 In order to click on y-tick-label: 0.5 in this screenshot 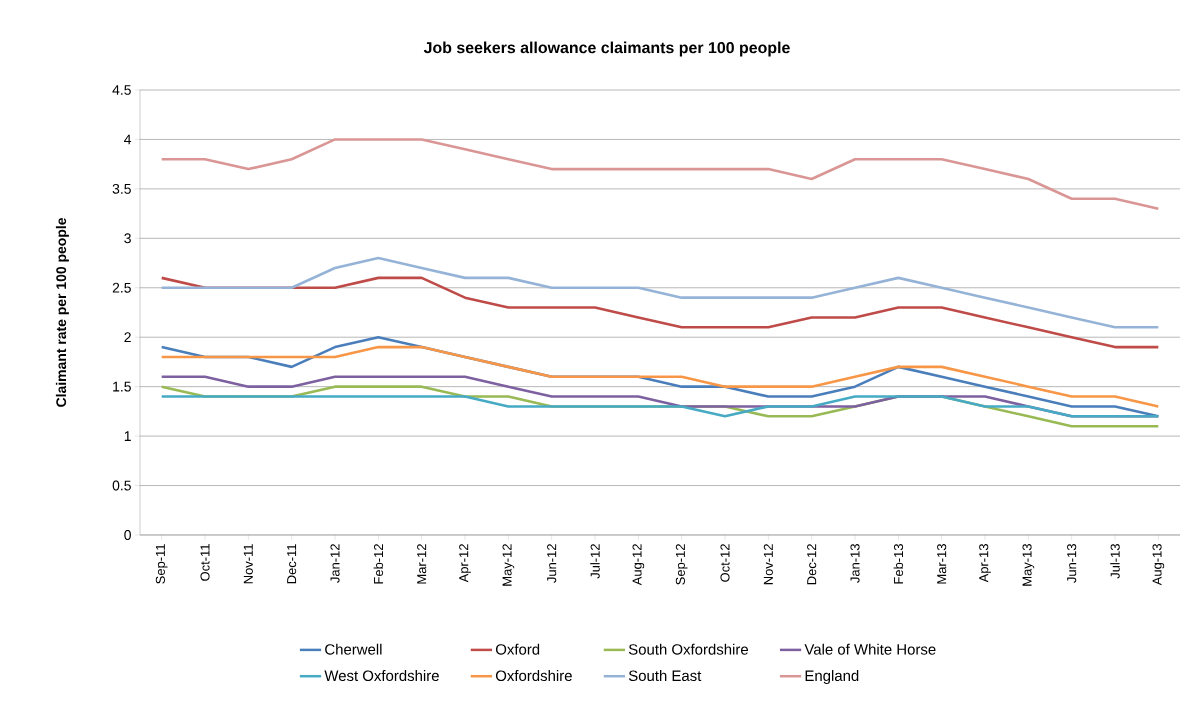, I will do `click(121, 485)`.